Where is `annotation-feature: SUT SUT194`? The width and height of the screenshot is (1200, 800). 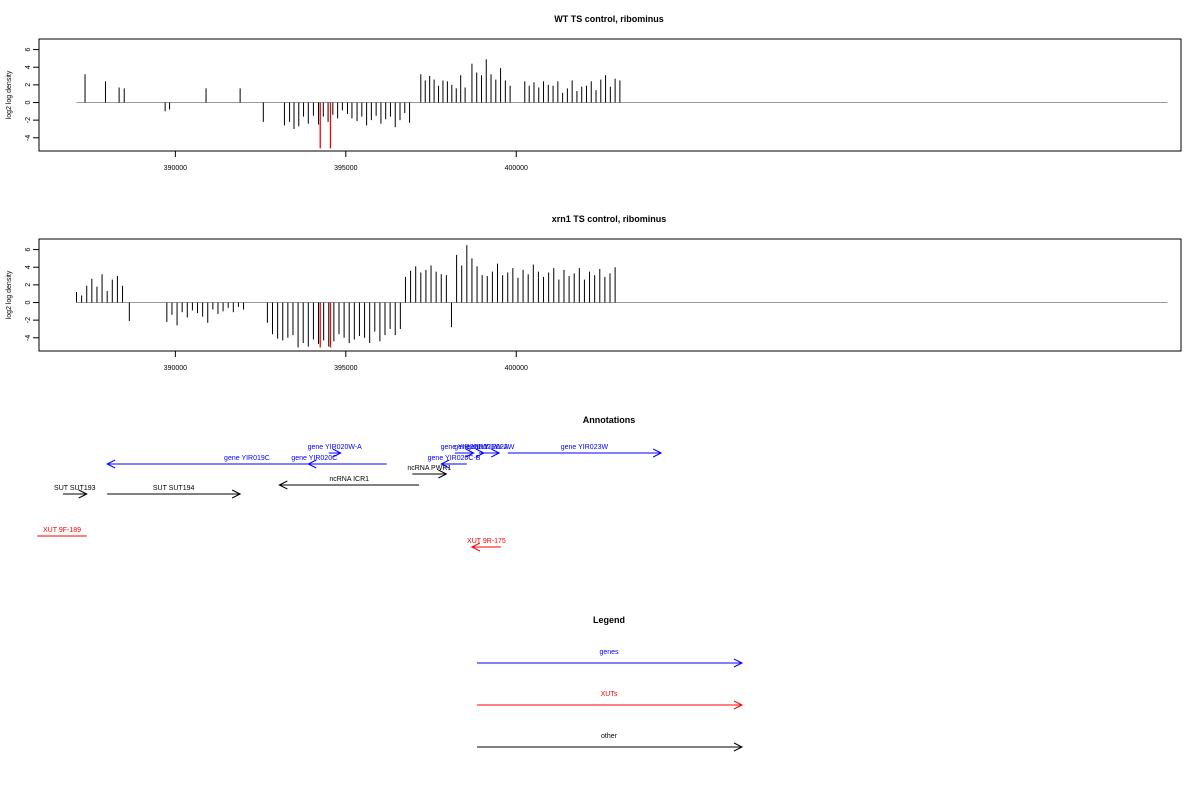
annotation-feature: SUT SUT194 is located at coordinates (174, 492).